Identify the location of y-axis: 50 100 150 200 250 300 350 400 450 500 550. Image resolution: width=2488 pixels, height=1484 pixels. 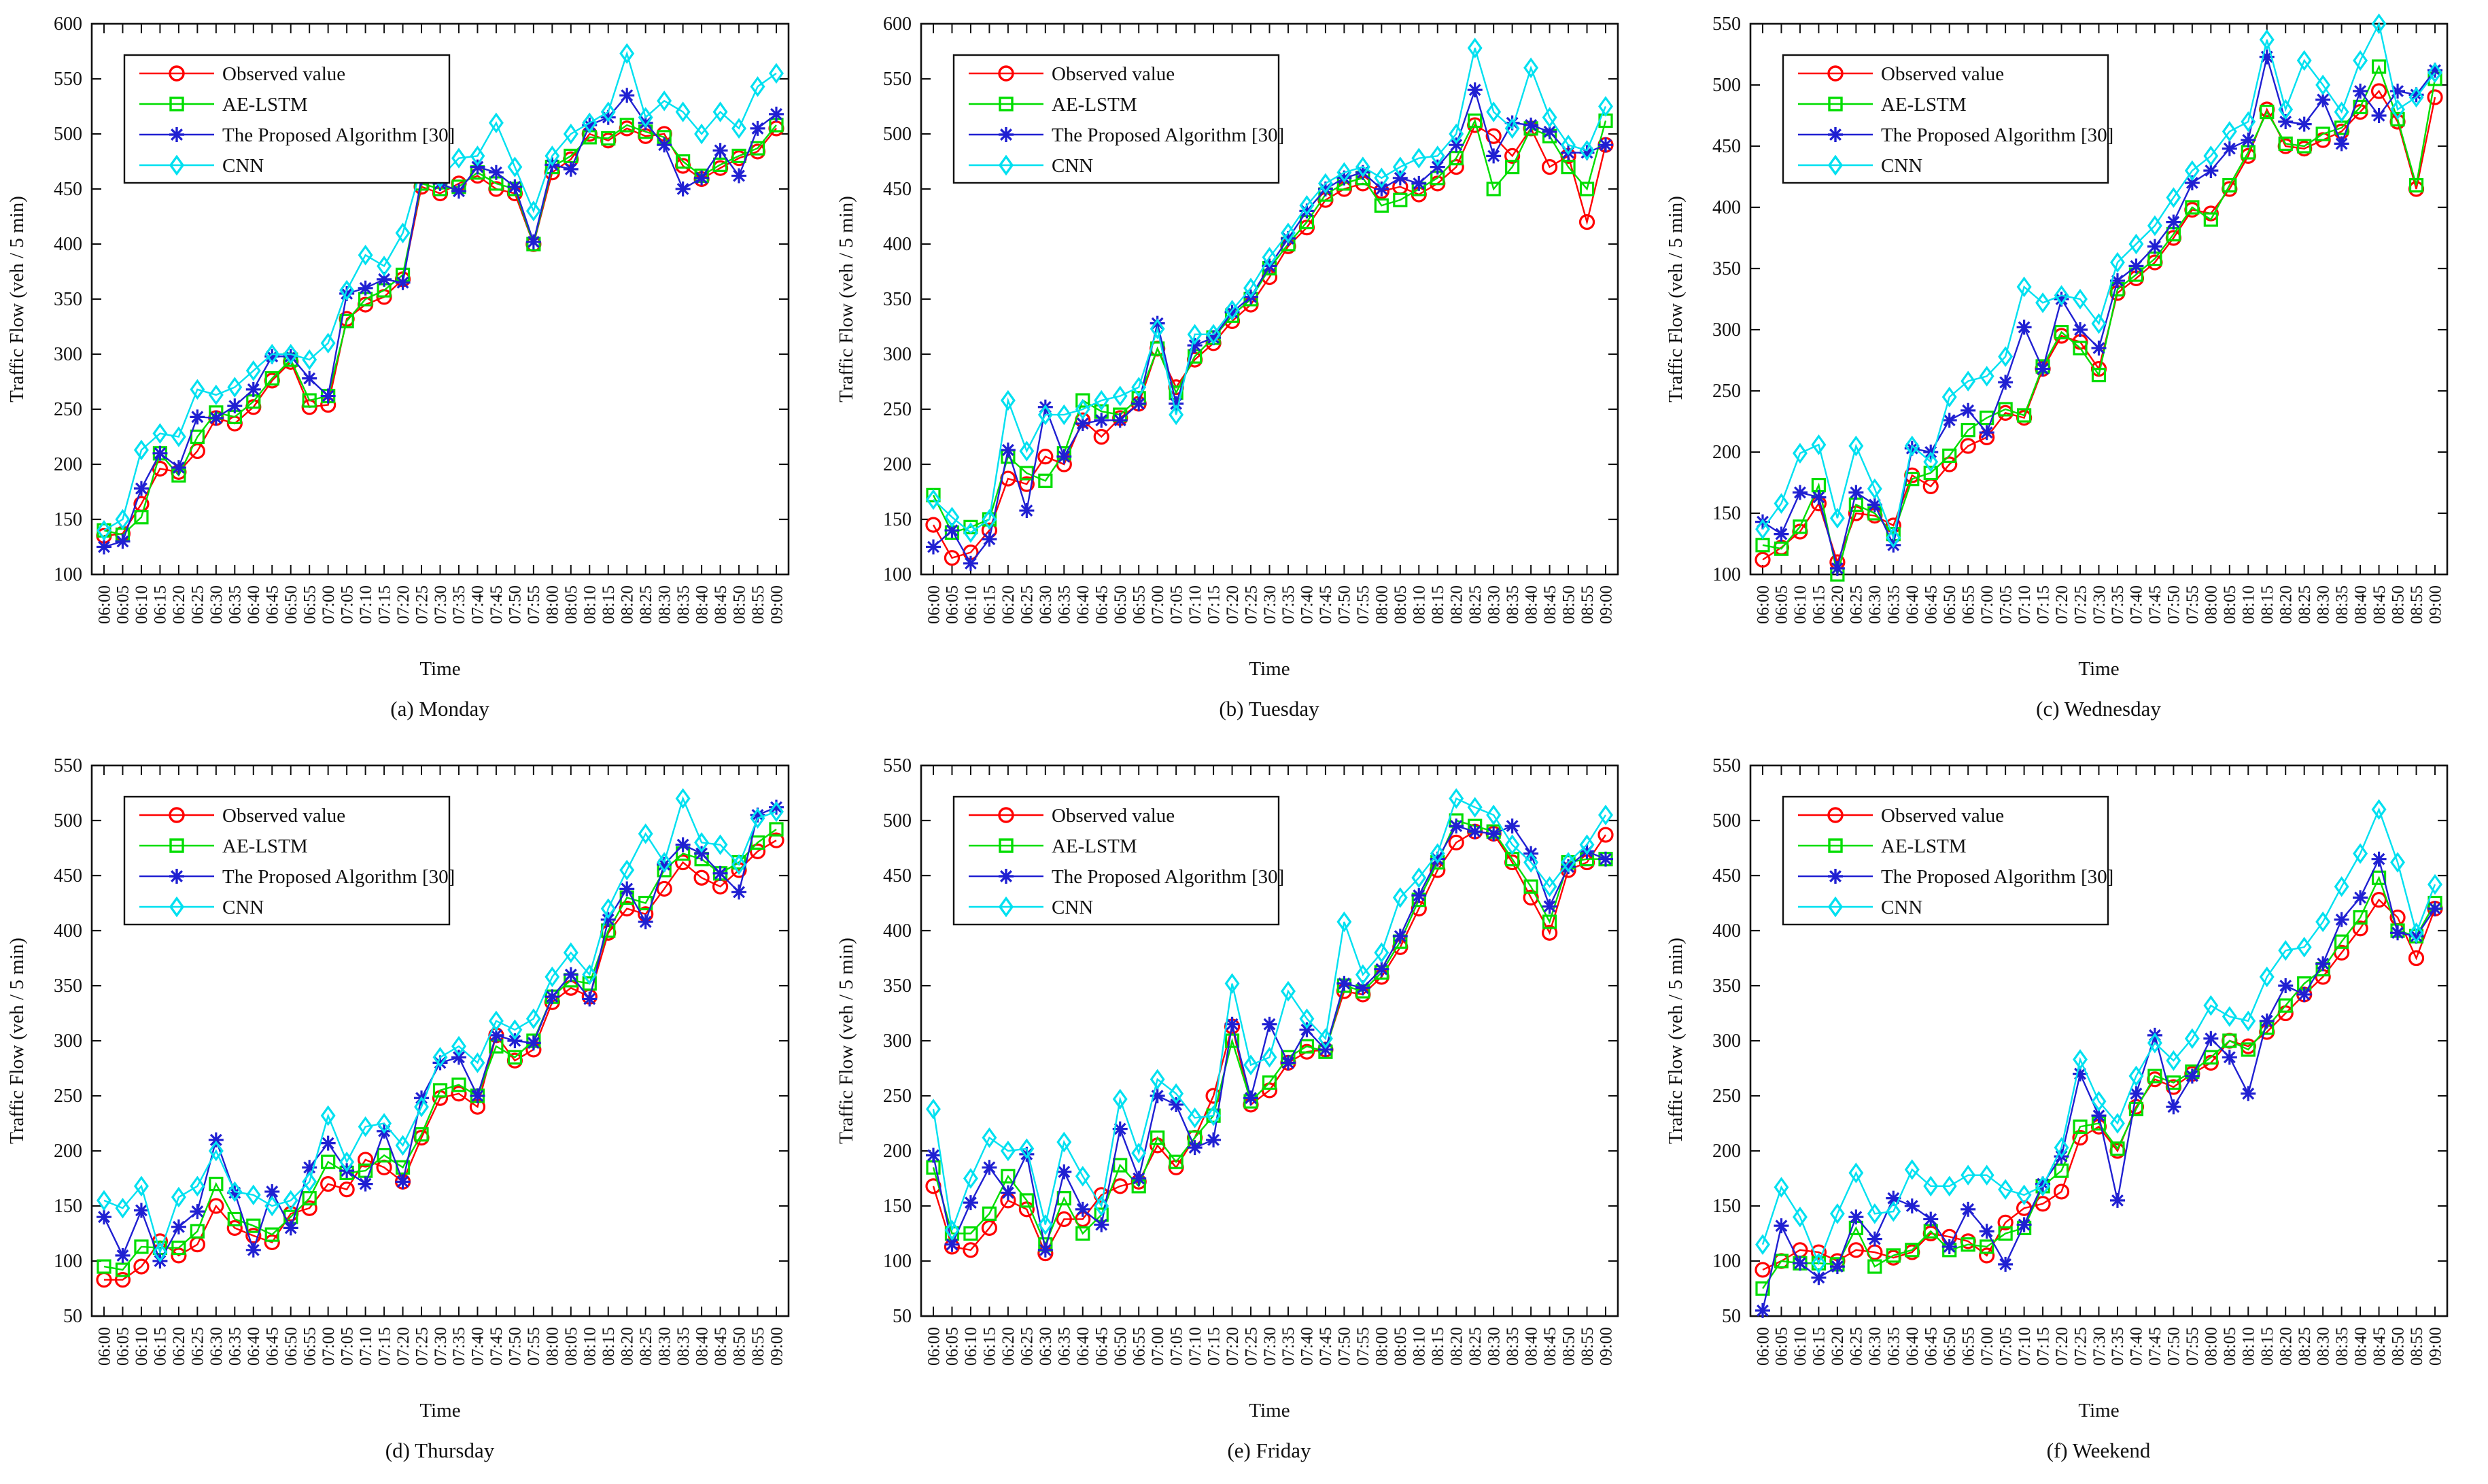
(2080, 1041).